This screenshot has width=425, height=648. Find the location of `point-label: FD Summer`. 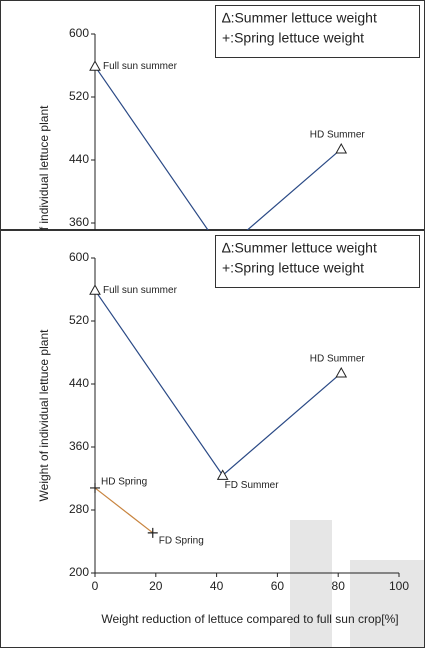

point-label: FD Summer is located at coordinates (252, 485).